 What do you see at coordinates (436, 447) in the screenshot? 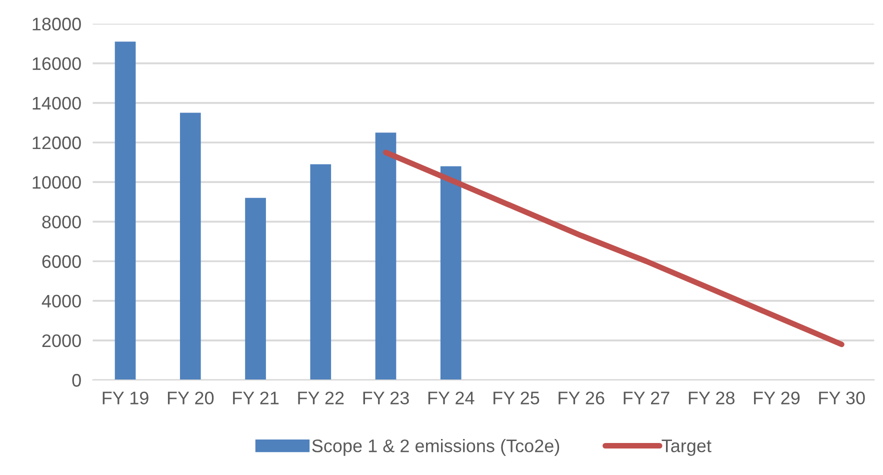
I see `legend-label: Scope 1 & 2 emissions (Tco2e)` at bounding box center [436, 447].